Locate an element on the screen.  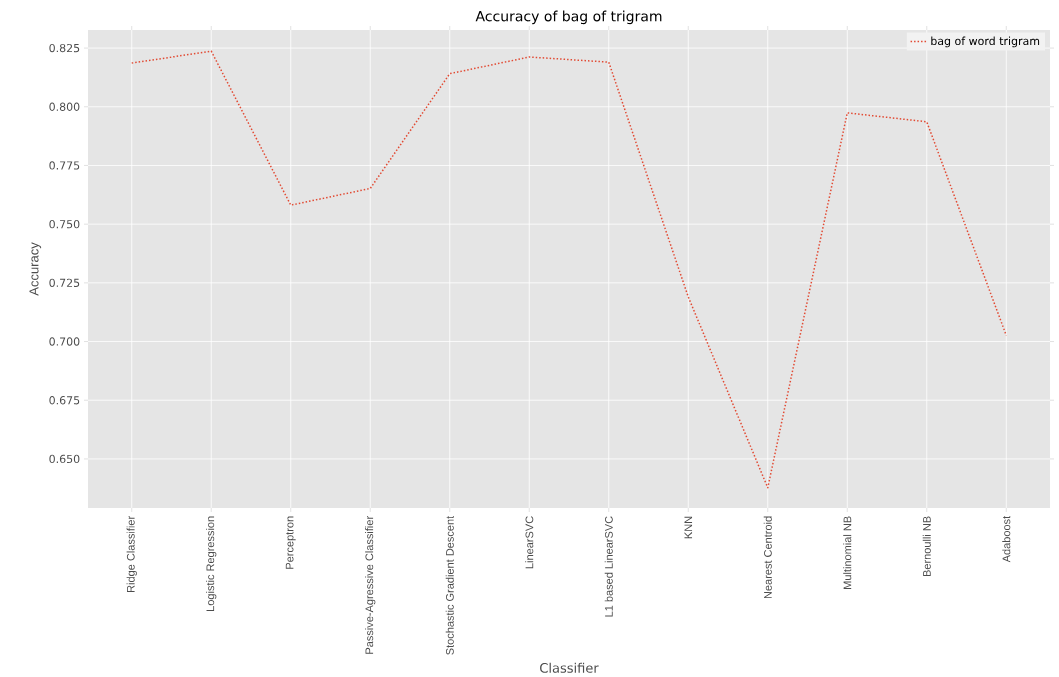
x-tick-label: Logistic Regression is located at coordinates (211, 564).